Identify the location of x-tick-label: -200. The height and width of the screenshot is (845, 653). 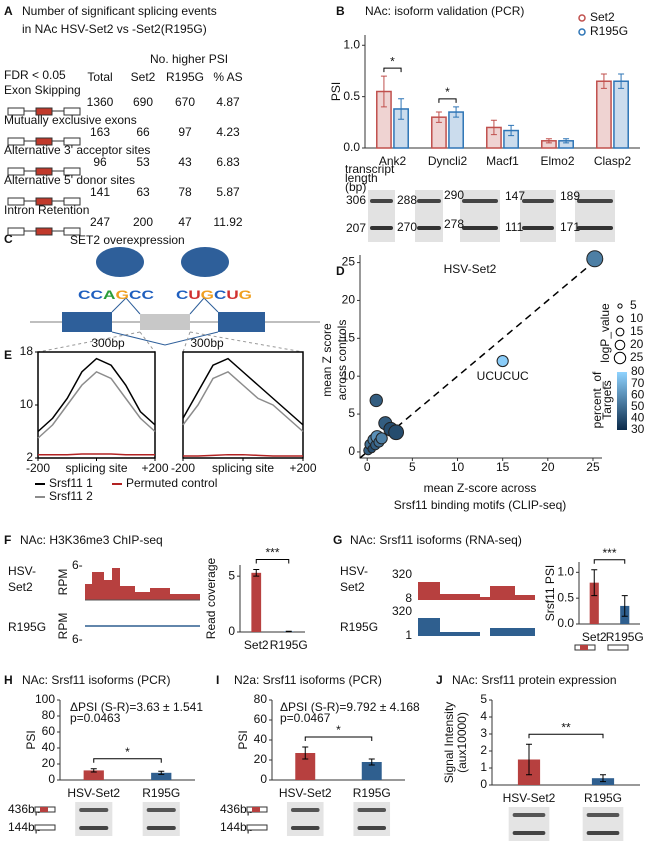
(183, 468).